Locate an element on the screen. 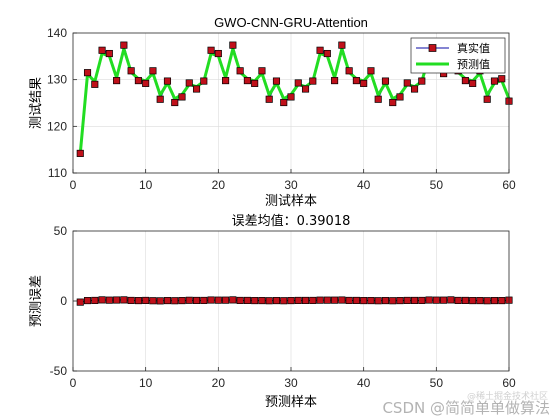 The image size is (560, 420). x-tick-label: 50 is located at coordinates (437, 383).